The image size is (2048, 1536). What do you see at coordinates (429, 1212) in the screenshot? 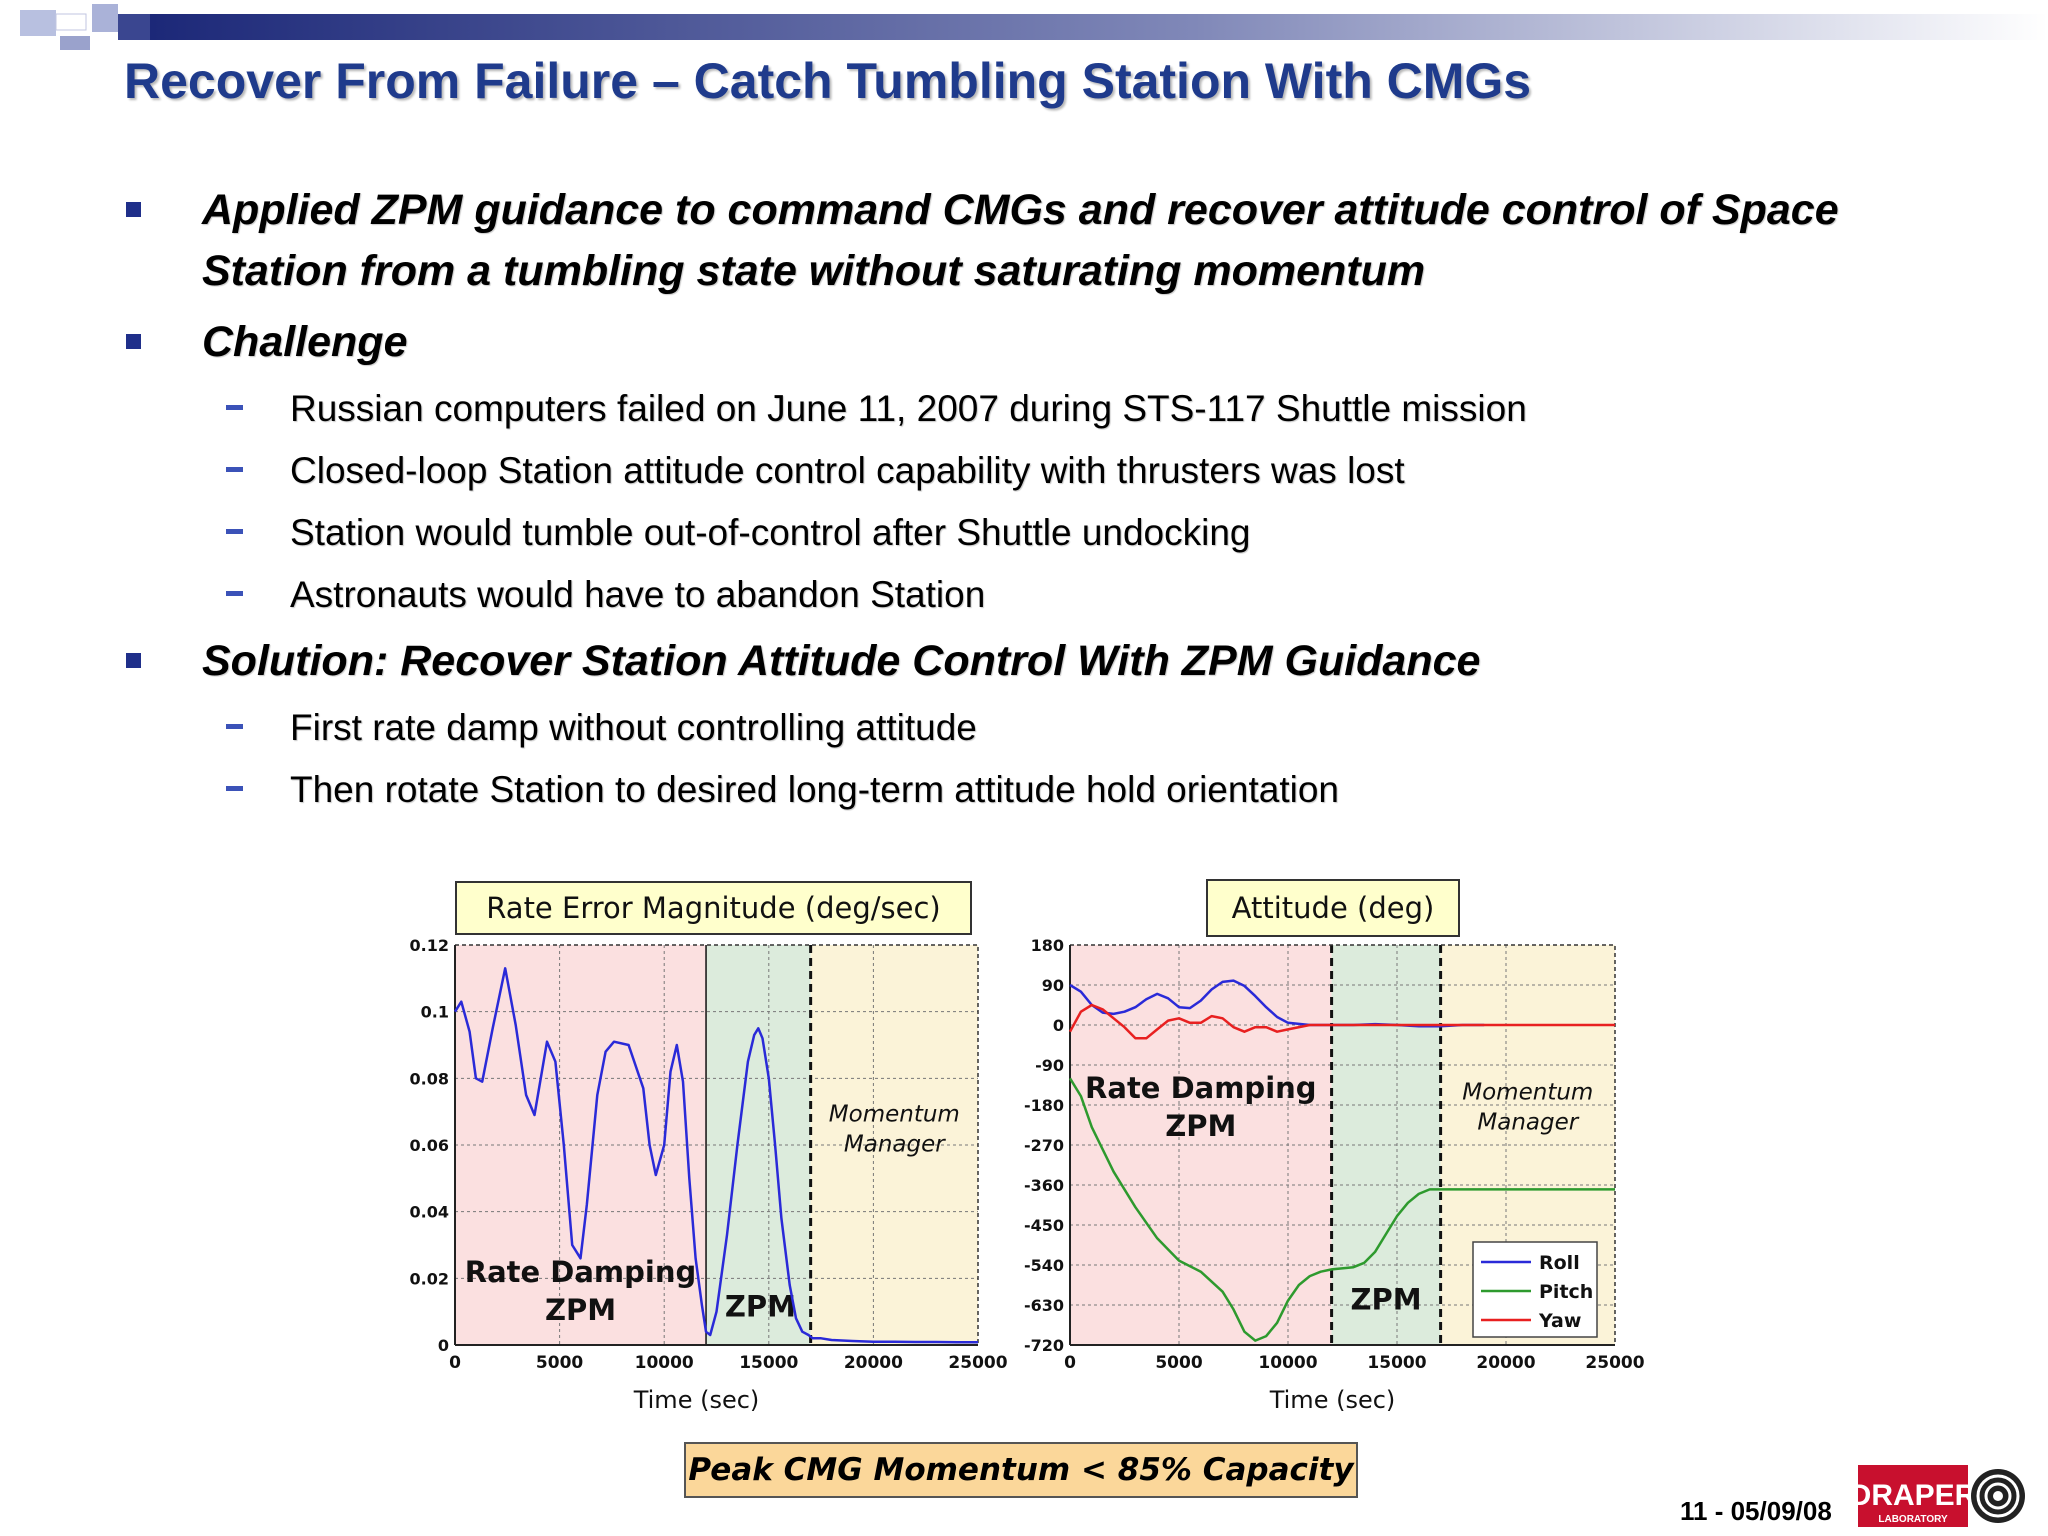
I see `y-tick-label: 0.04` at bounding box center [429, 1212].